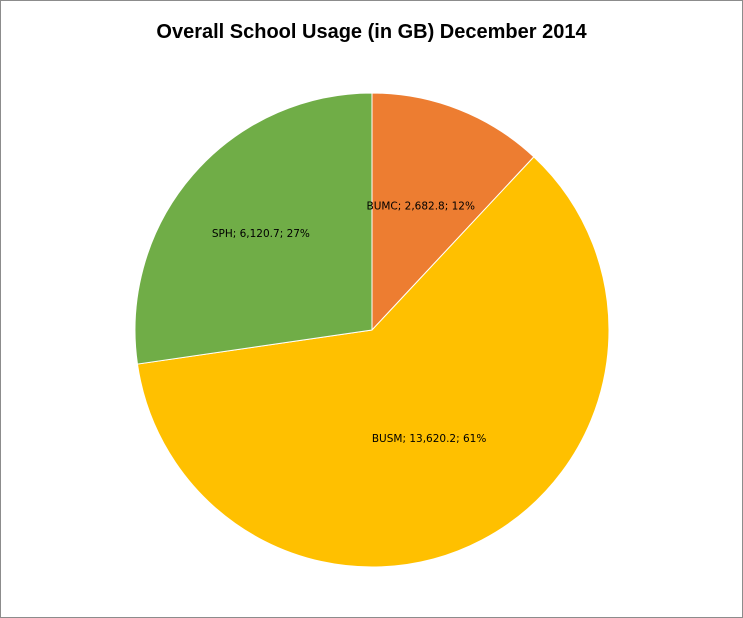  I want to click on pie-slice-bumc, so click(453, 212).